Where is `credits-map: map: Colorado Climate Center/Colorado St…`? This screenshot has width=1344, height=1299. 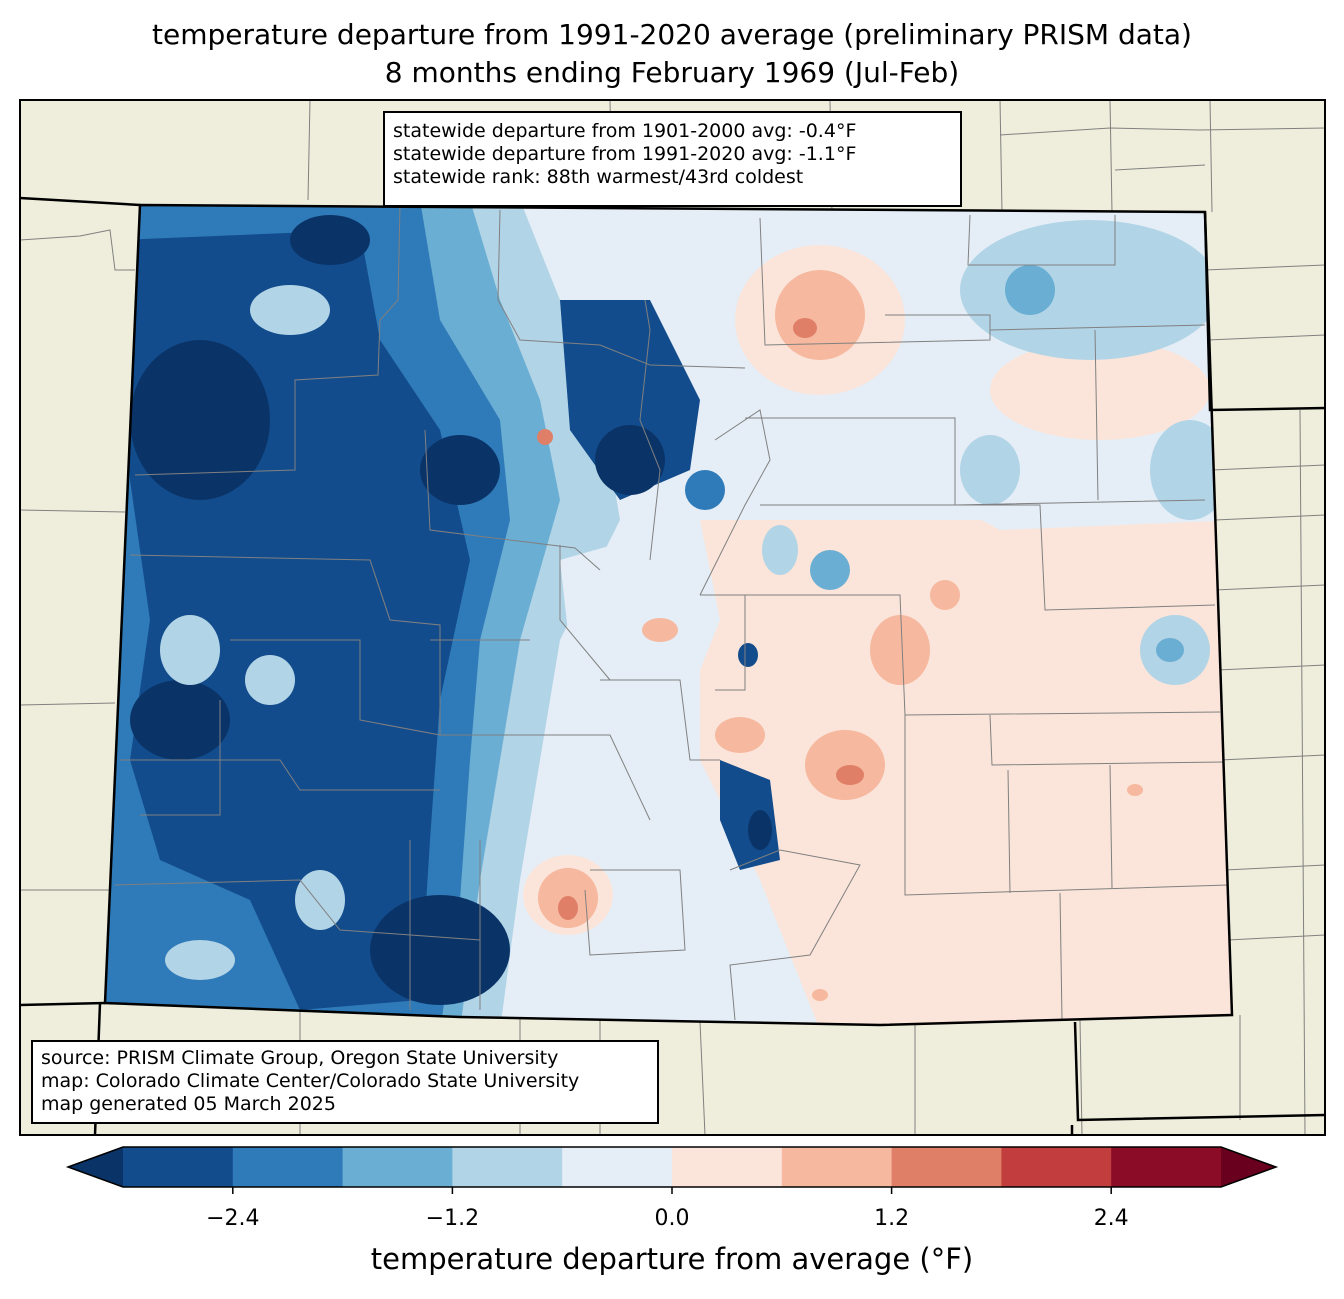
credits-map: map: Colorado Climate Center/Colorado St… is located at coordinates (310, 1081).